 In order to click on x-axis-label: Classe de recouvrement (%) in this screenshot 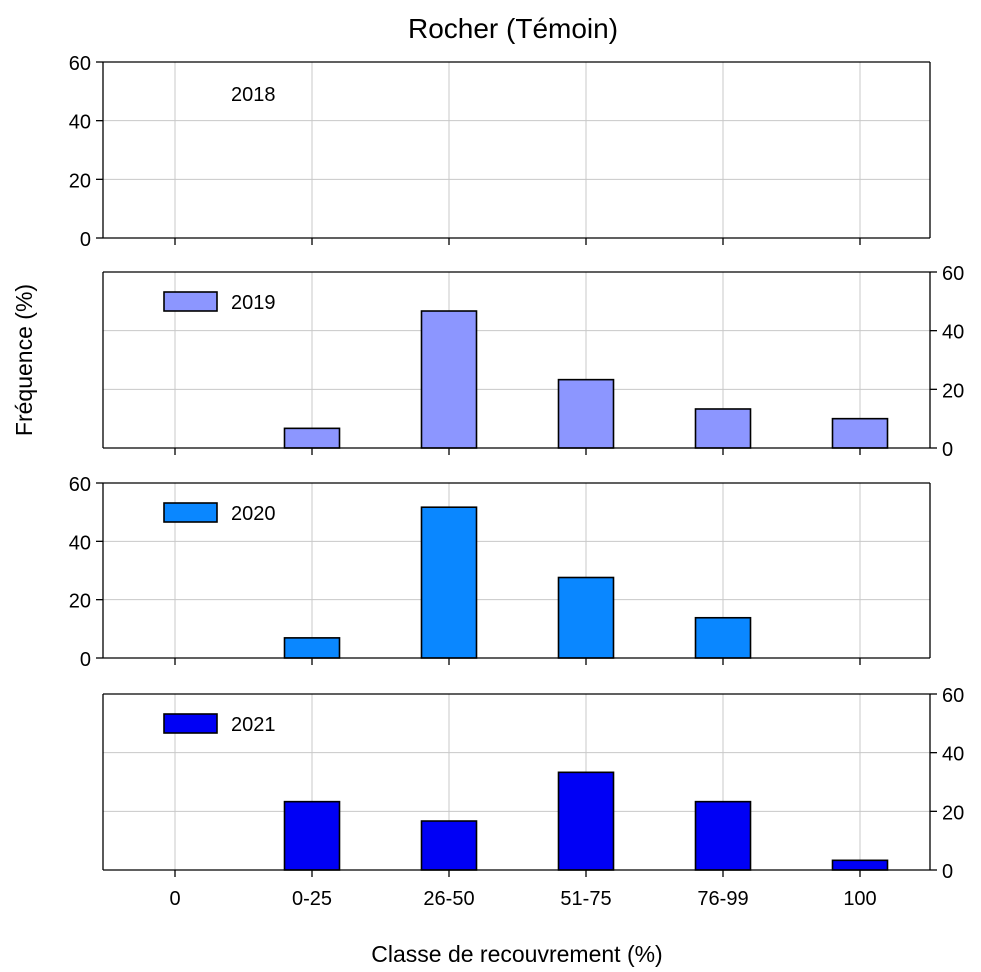, I will do `click(516, 954)`.